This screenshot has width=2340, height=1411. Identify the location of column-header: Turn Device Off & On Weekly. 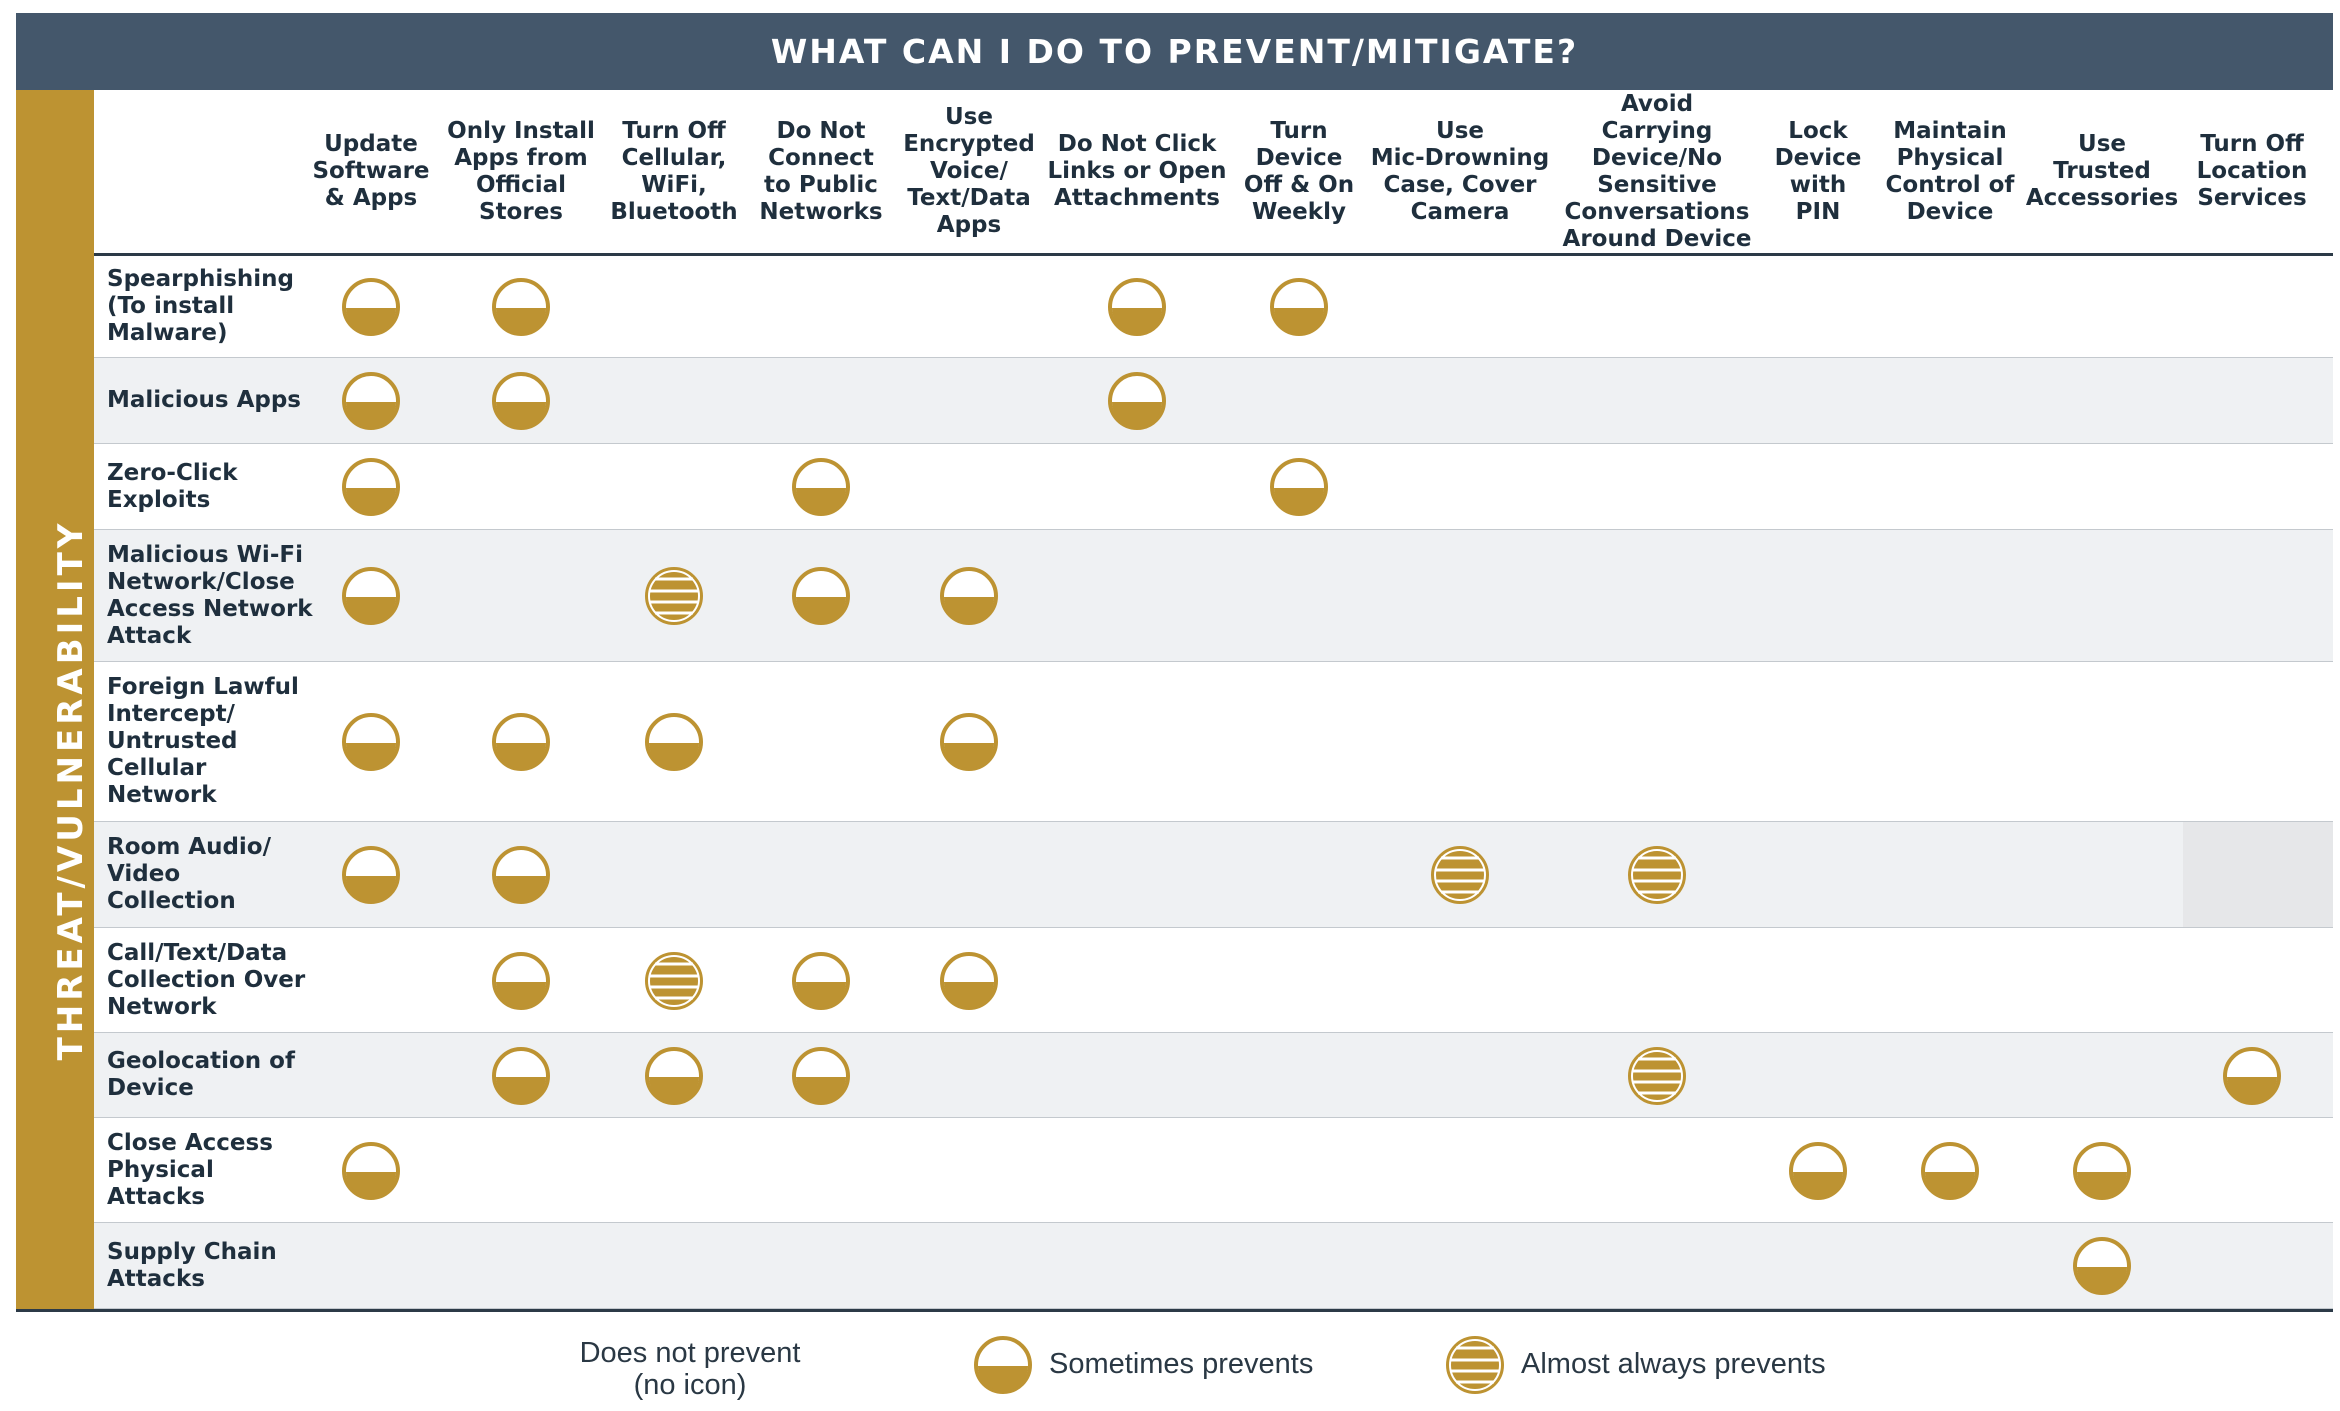
(1299, 171).